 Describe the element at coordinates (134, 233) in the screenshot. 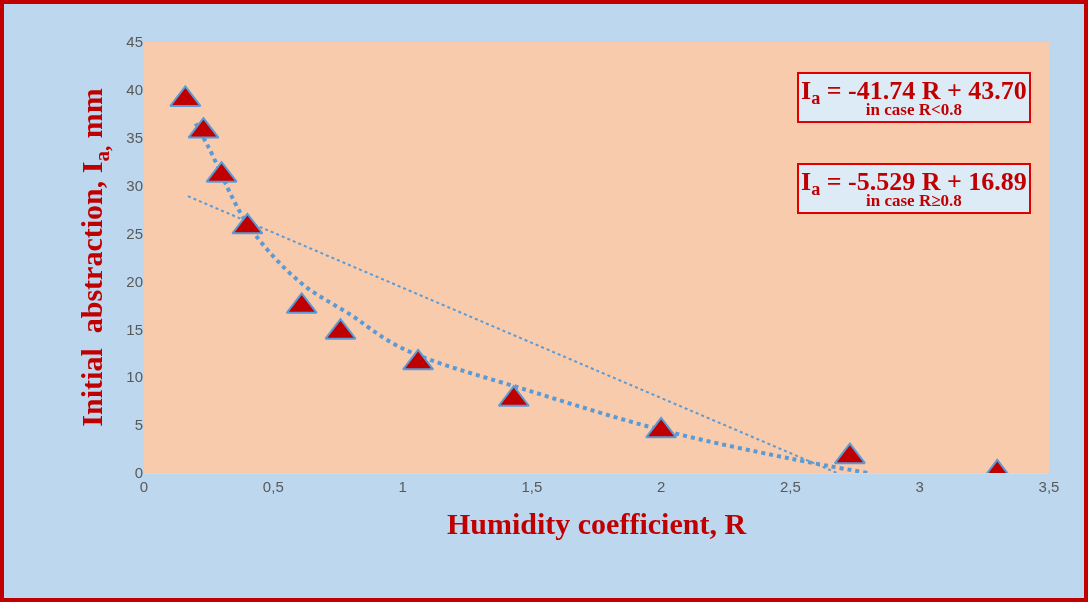

I see `y-tick-label: 25` at that location.